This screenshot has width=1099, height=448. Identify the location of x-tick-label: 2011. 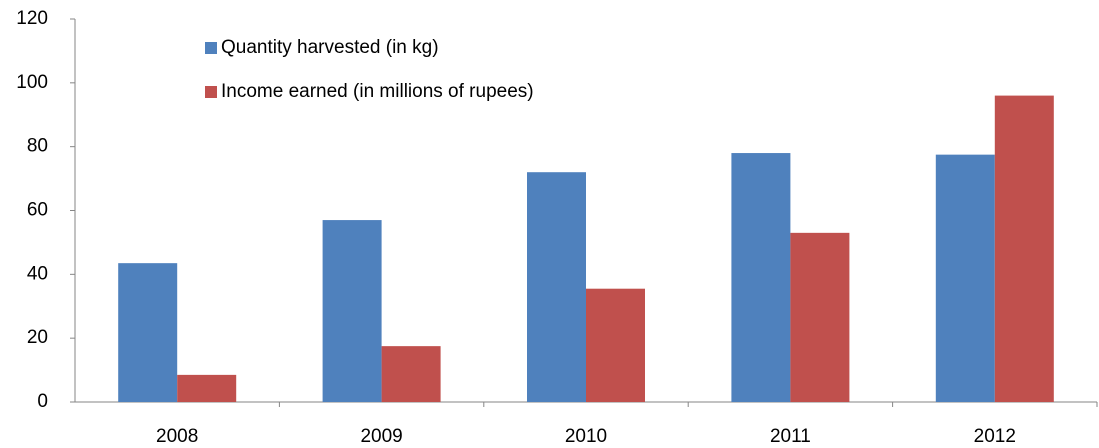
(790, 436).